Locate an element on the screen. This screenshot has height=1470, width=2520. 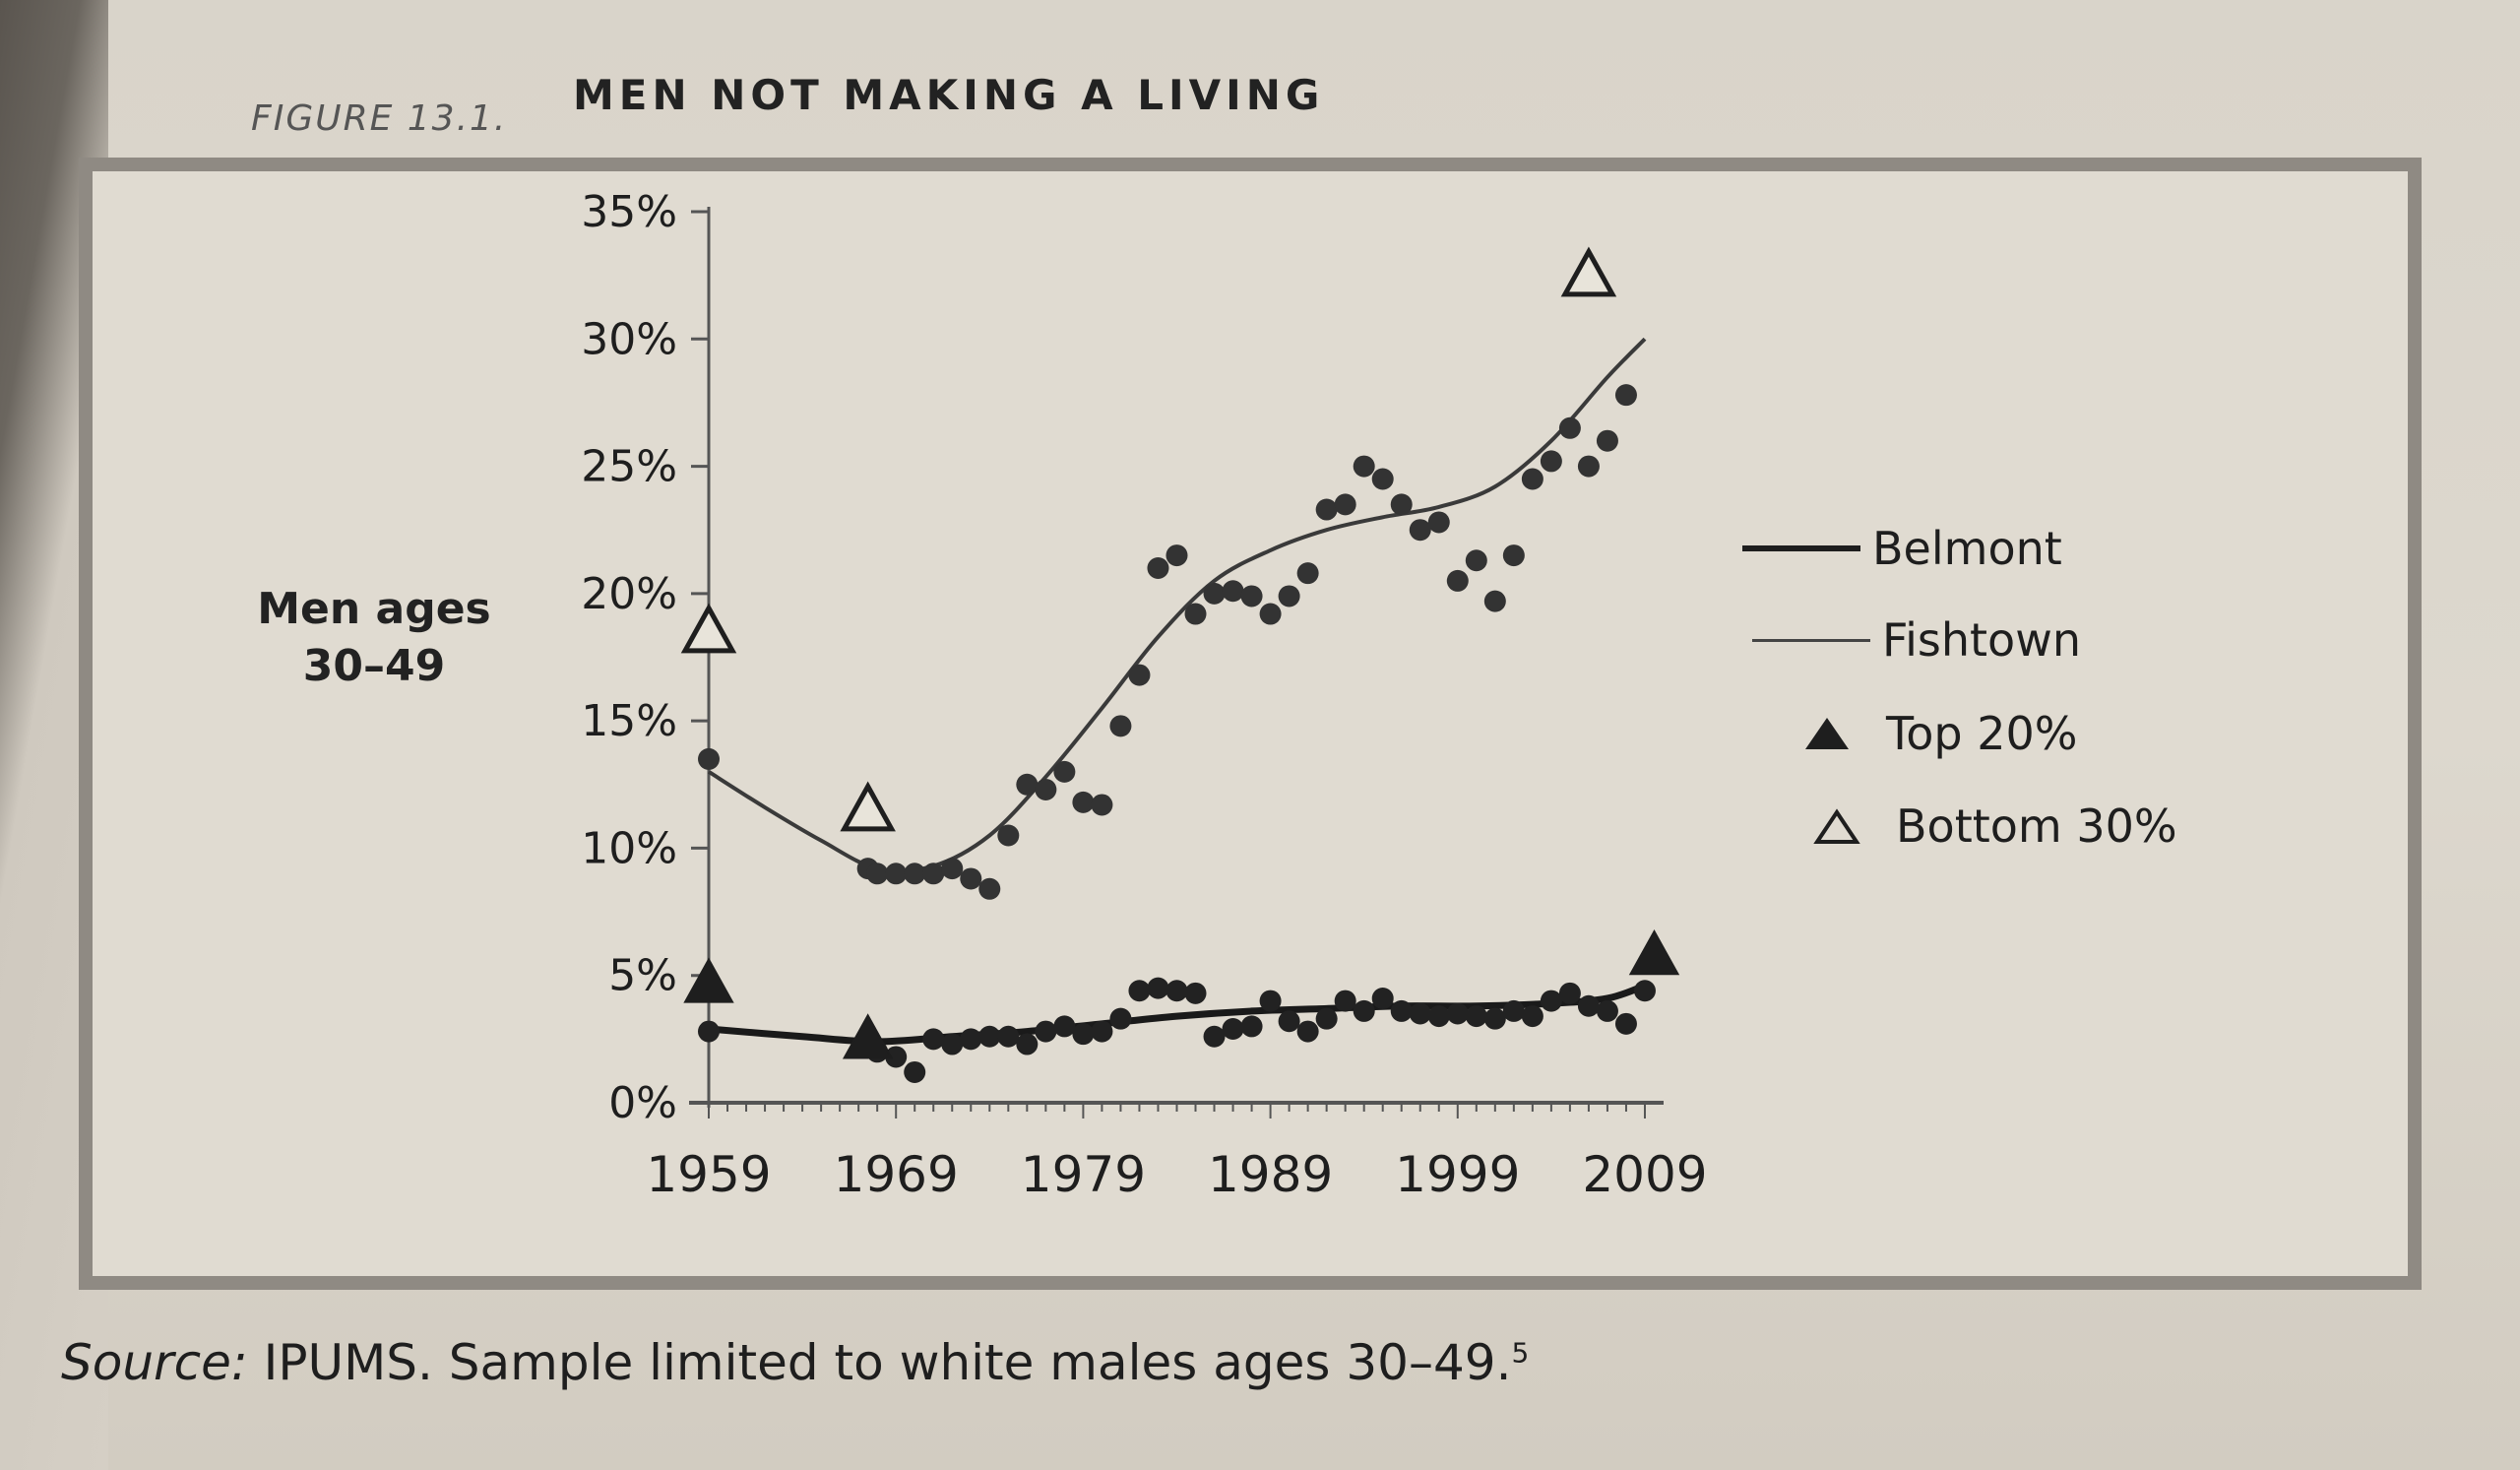
y-axis-label: Men ages 30–49 is located at coordinates (374, 638).